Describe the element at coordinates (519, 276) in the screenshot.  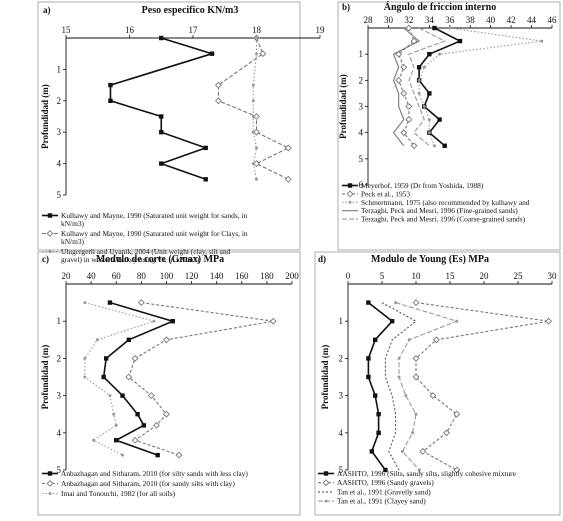
I see `x-tick-label: 25` at that location.